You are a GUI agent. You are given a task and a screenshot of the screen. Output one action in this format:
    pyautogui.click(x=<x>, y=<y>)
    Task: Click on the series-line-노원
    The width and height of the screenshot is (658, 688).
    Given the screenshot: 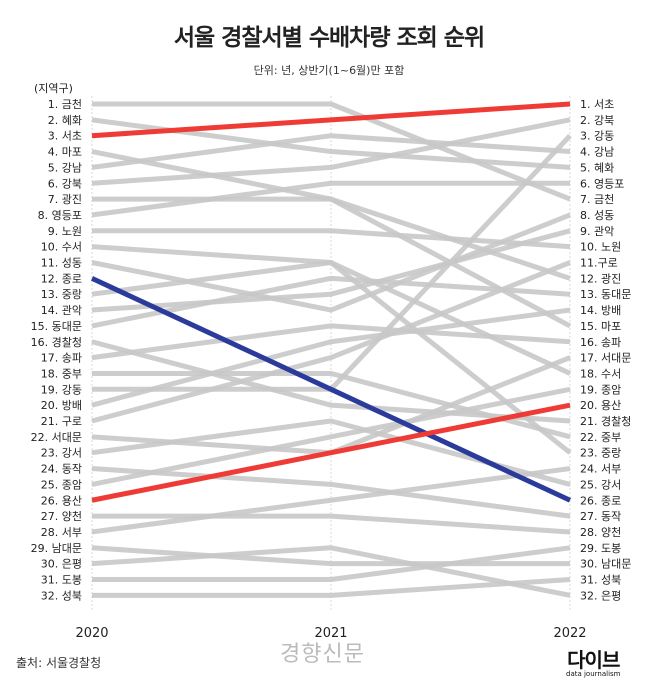 What is the action you would take?
    pyautogui.click(x=331, y=239)
    